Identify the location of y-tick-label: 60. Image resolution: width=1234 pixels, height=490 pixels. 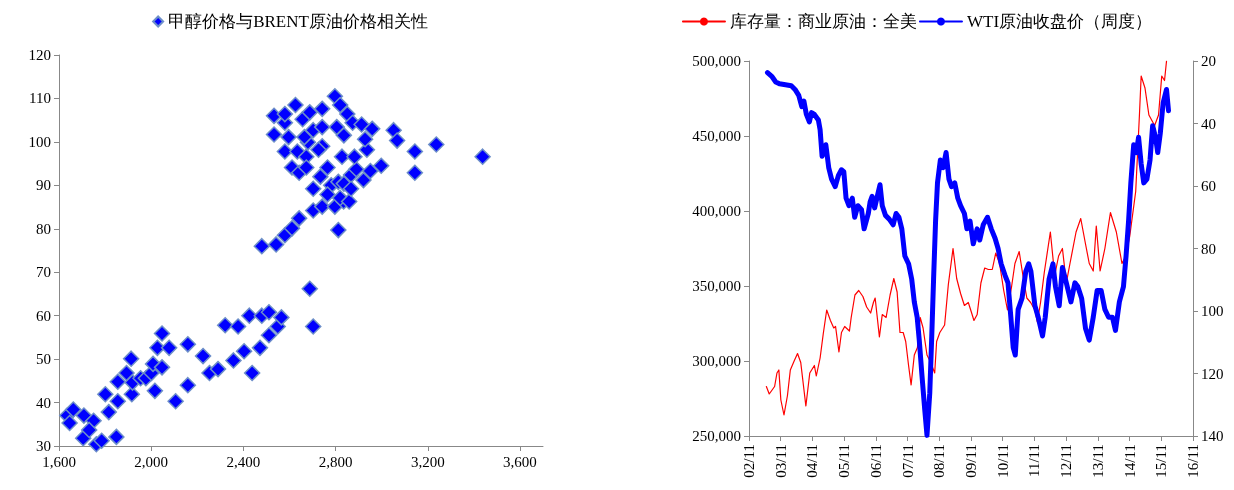
(43, 315).